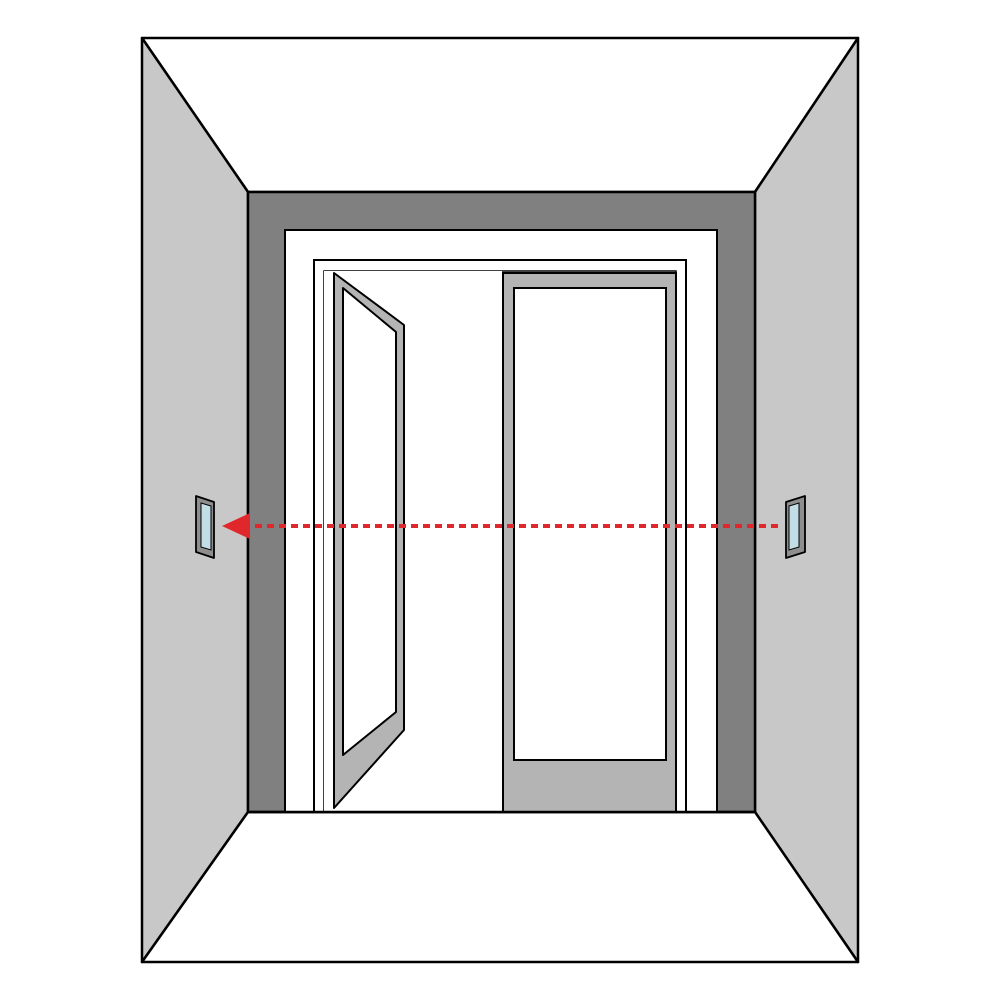 The image size is (1000, 1000). I want to click on right-sensor-face, so click(794, 526).